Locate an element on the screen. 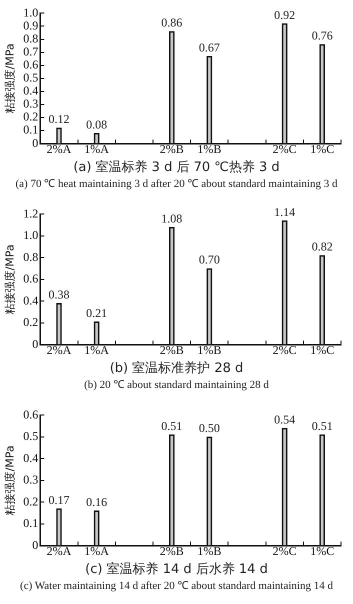  text: (c) Water maintaining 14 d after 20 ℃ about standard maintaining 14 d is located at coordinates (176, 586).